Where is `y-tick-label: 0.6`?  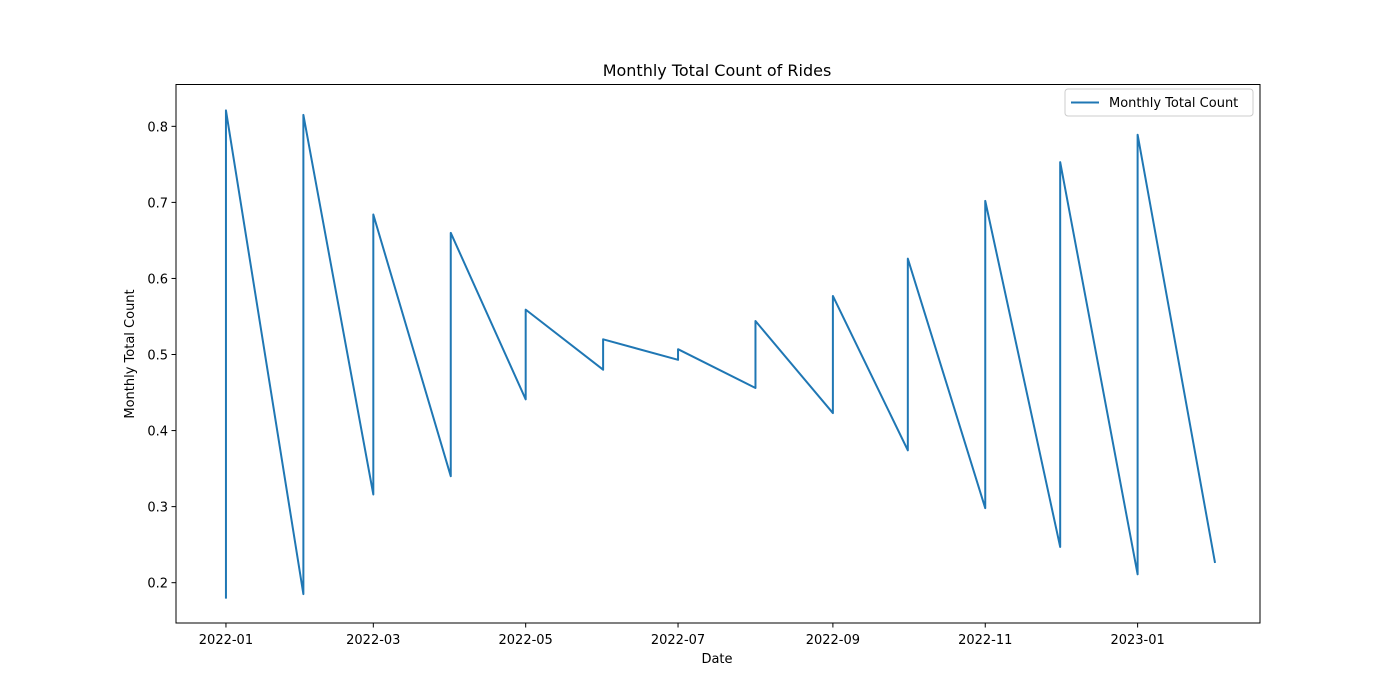
y-tick-label: 0.6 is located at coordinates (157, 279).